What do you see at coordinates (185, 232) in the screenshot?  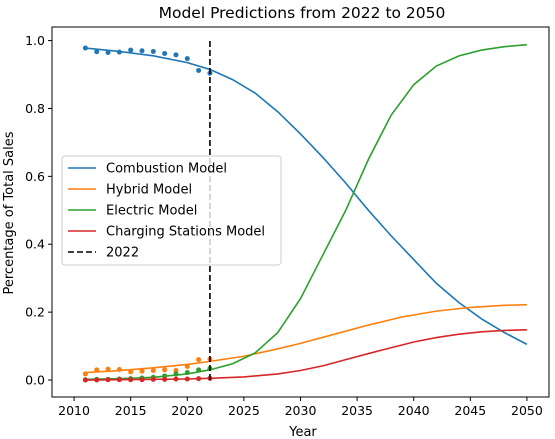 I see `legend-label: Charging Stations Model` at bounding box center [185, 232].